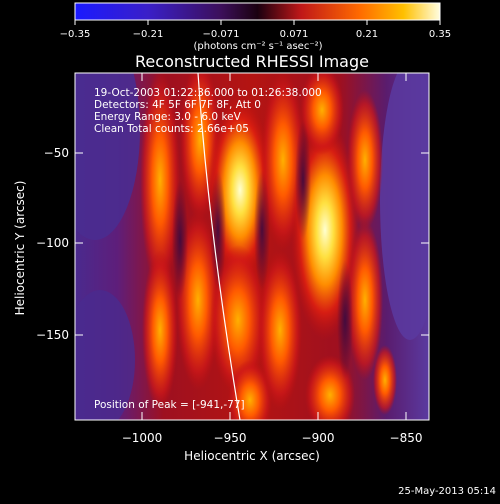 The height and width of the screenshot is (504, 500). What do you see at coordinates (52, 335) in the screenshot?
I see `y-tick-label: −150` at bounding box center [52, 335].